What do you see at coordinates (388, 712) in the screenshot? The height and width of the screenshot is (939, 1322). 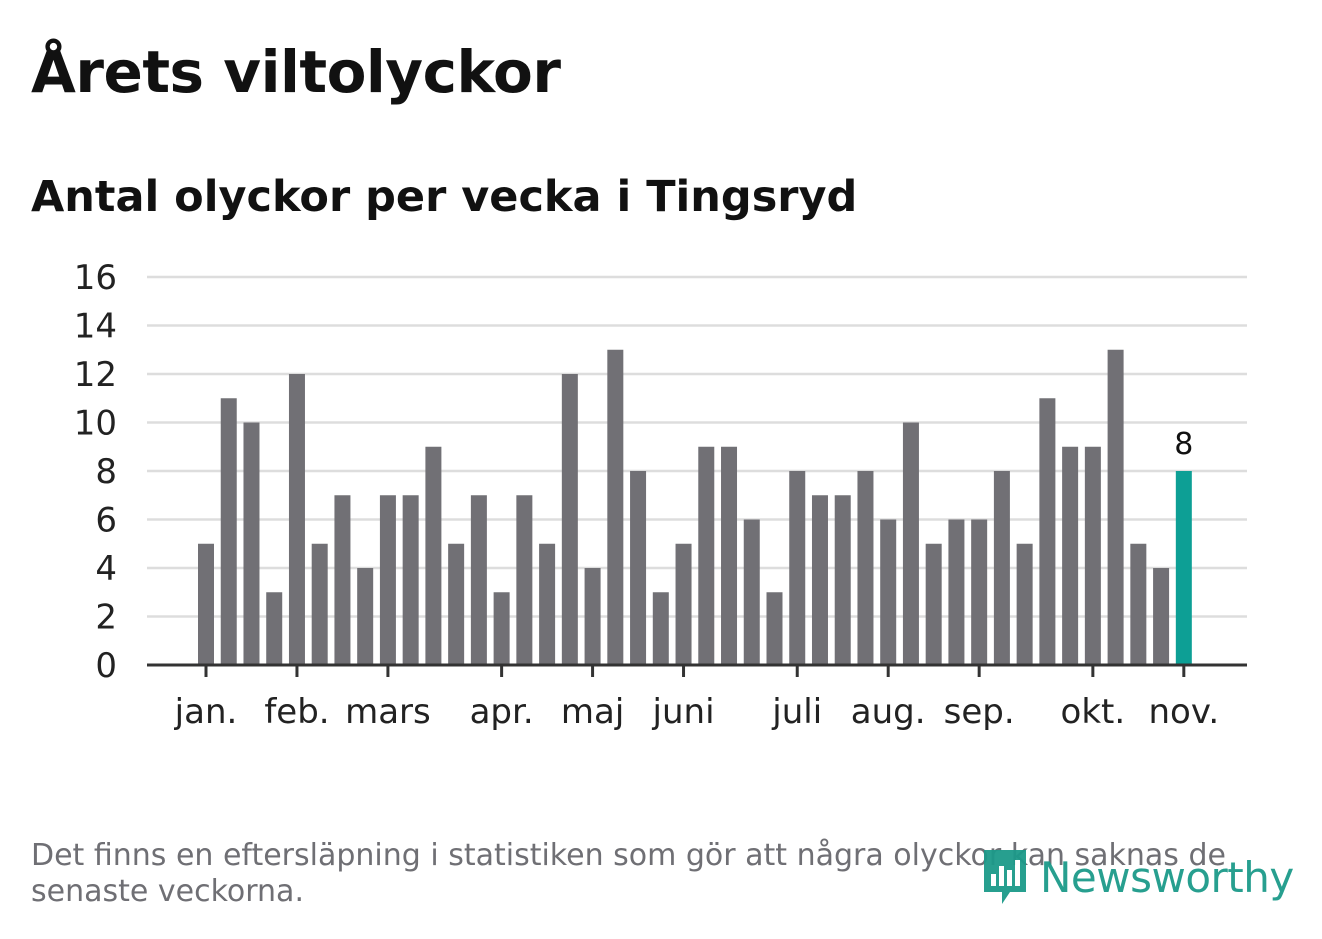 I see `x-tick-label: mars` at bounding box center [388, 712].